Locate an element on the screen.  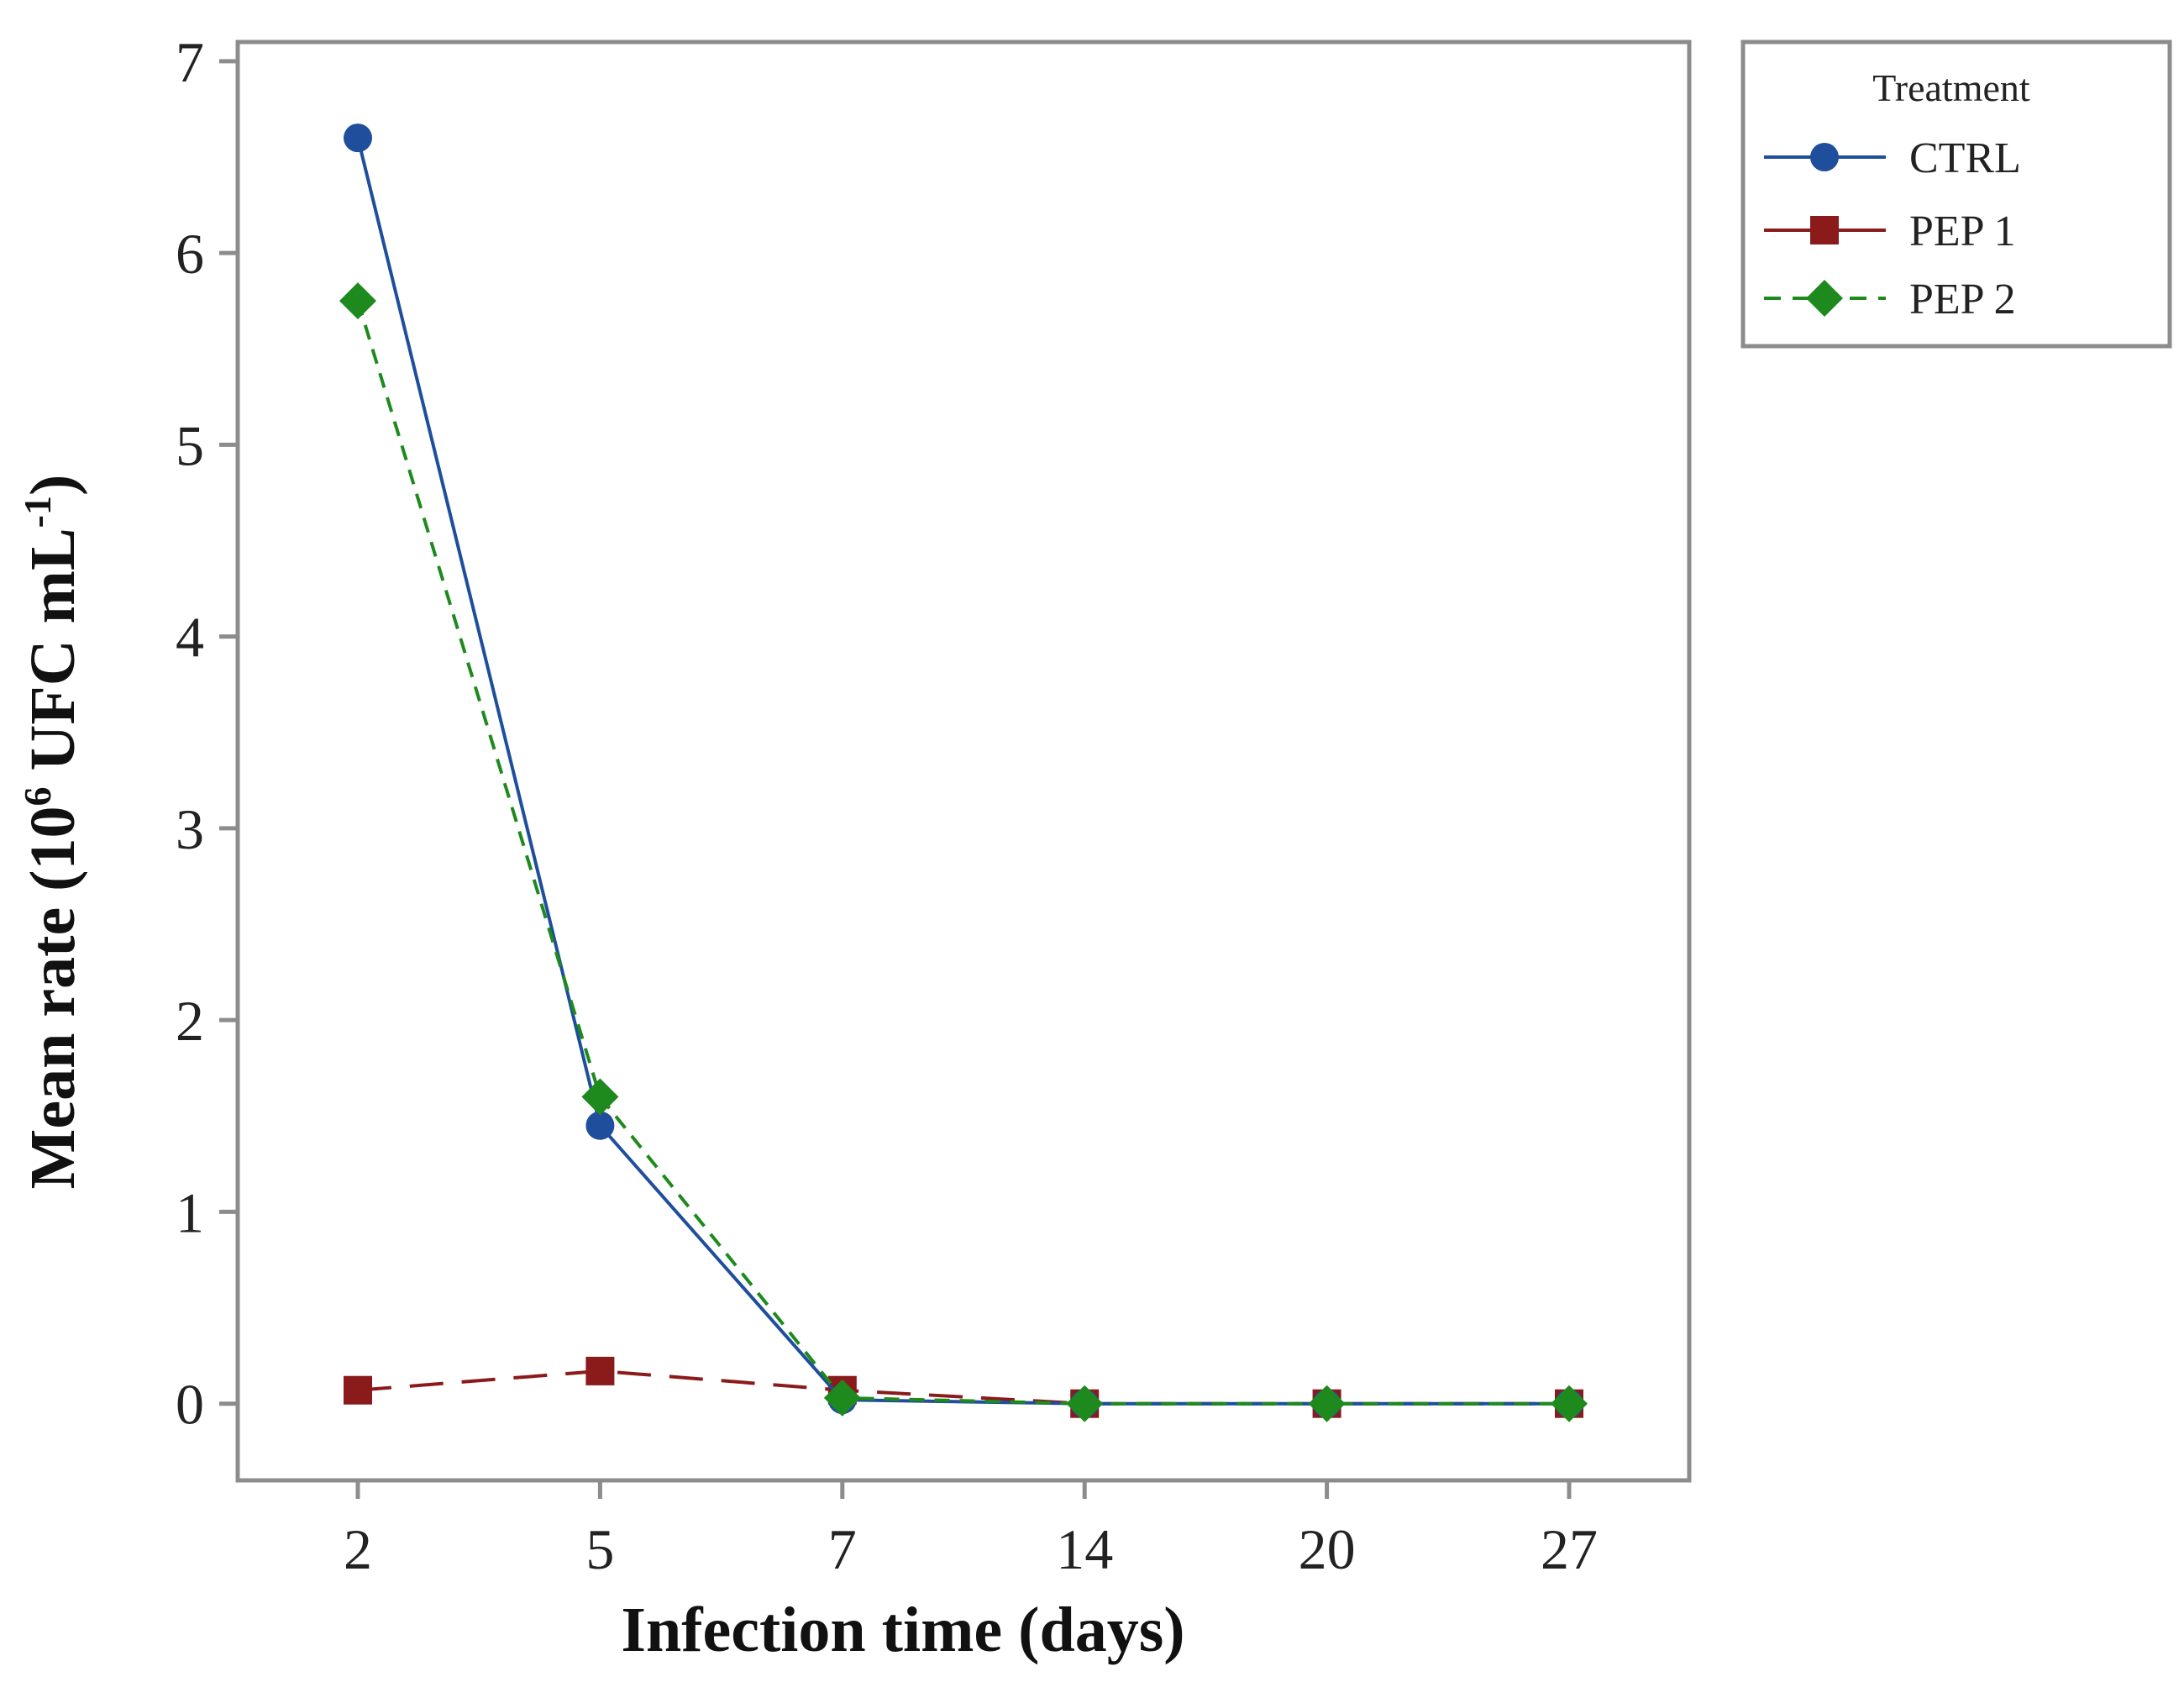
y-axis-title-sup-6: 6 is located at coordinates (37, 797).